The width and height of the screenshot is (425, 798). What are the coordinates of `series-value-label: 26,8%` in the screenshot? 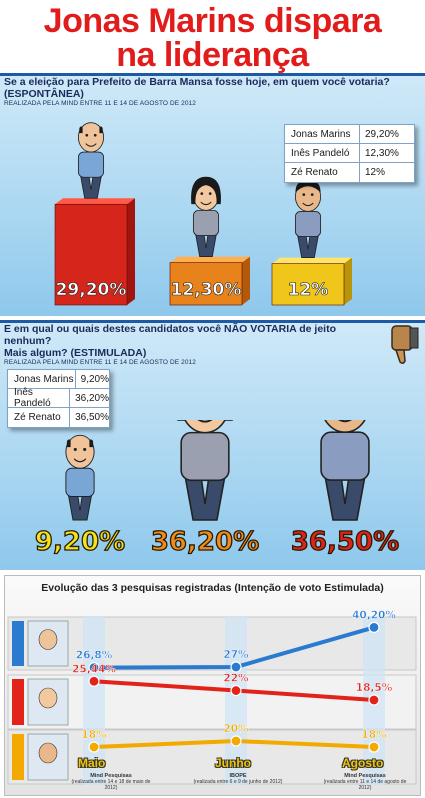 It's located at (94, 656).